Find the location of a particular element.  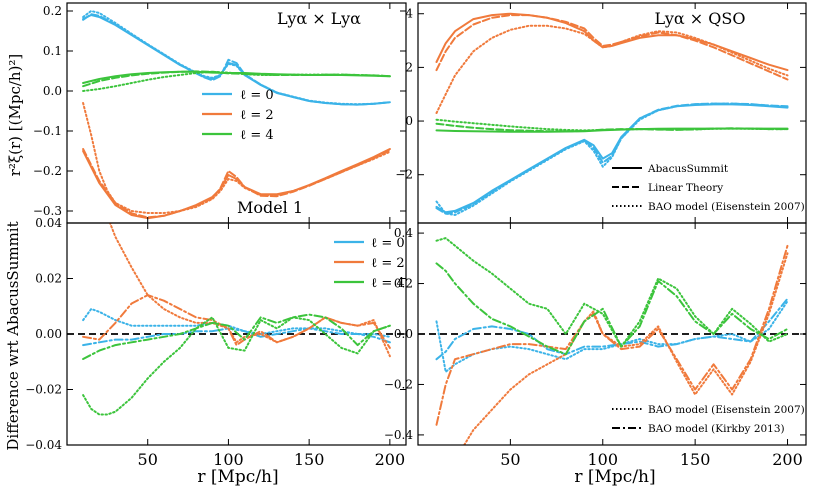

title-lya-lya: Lyα × Lyα is located at coordinates (319, 18).